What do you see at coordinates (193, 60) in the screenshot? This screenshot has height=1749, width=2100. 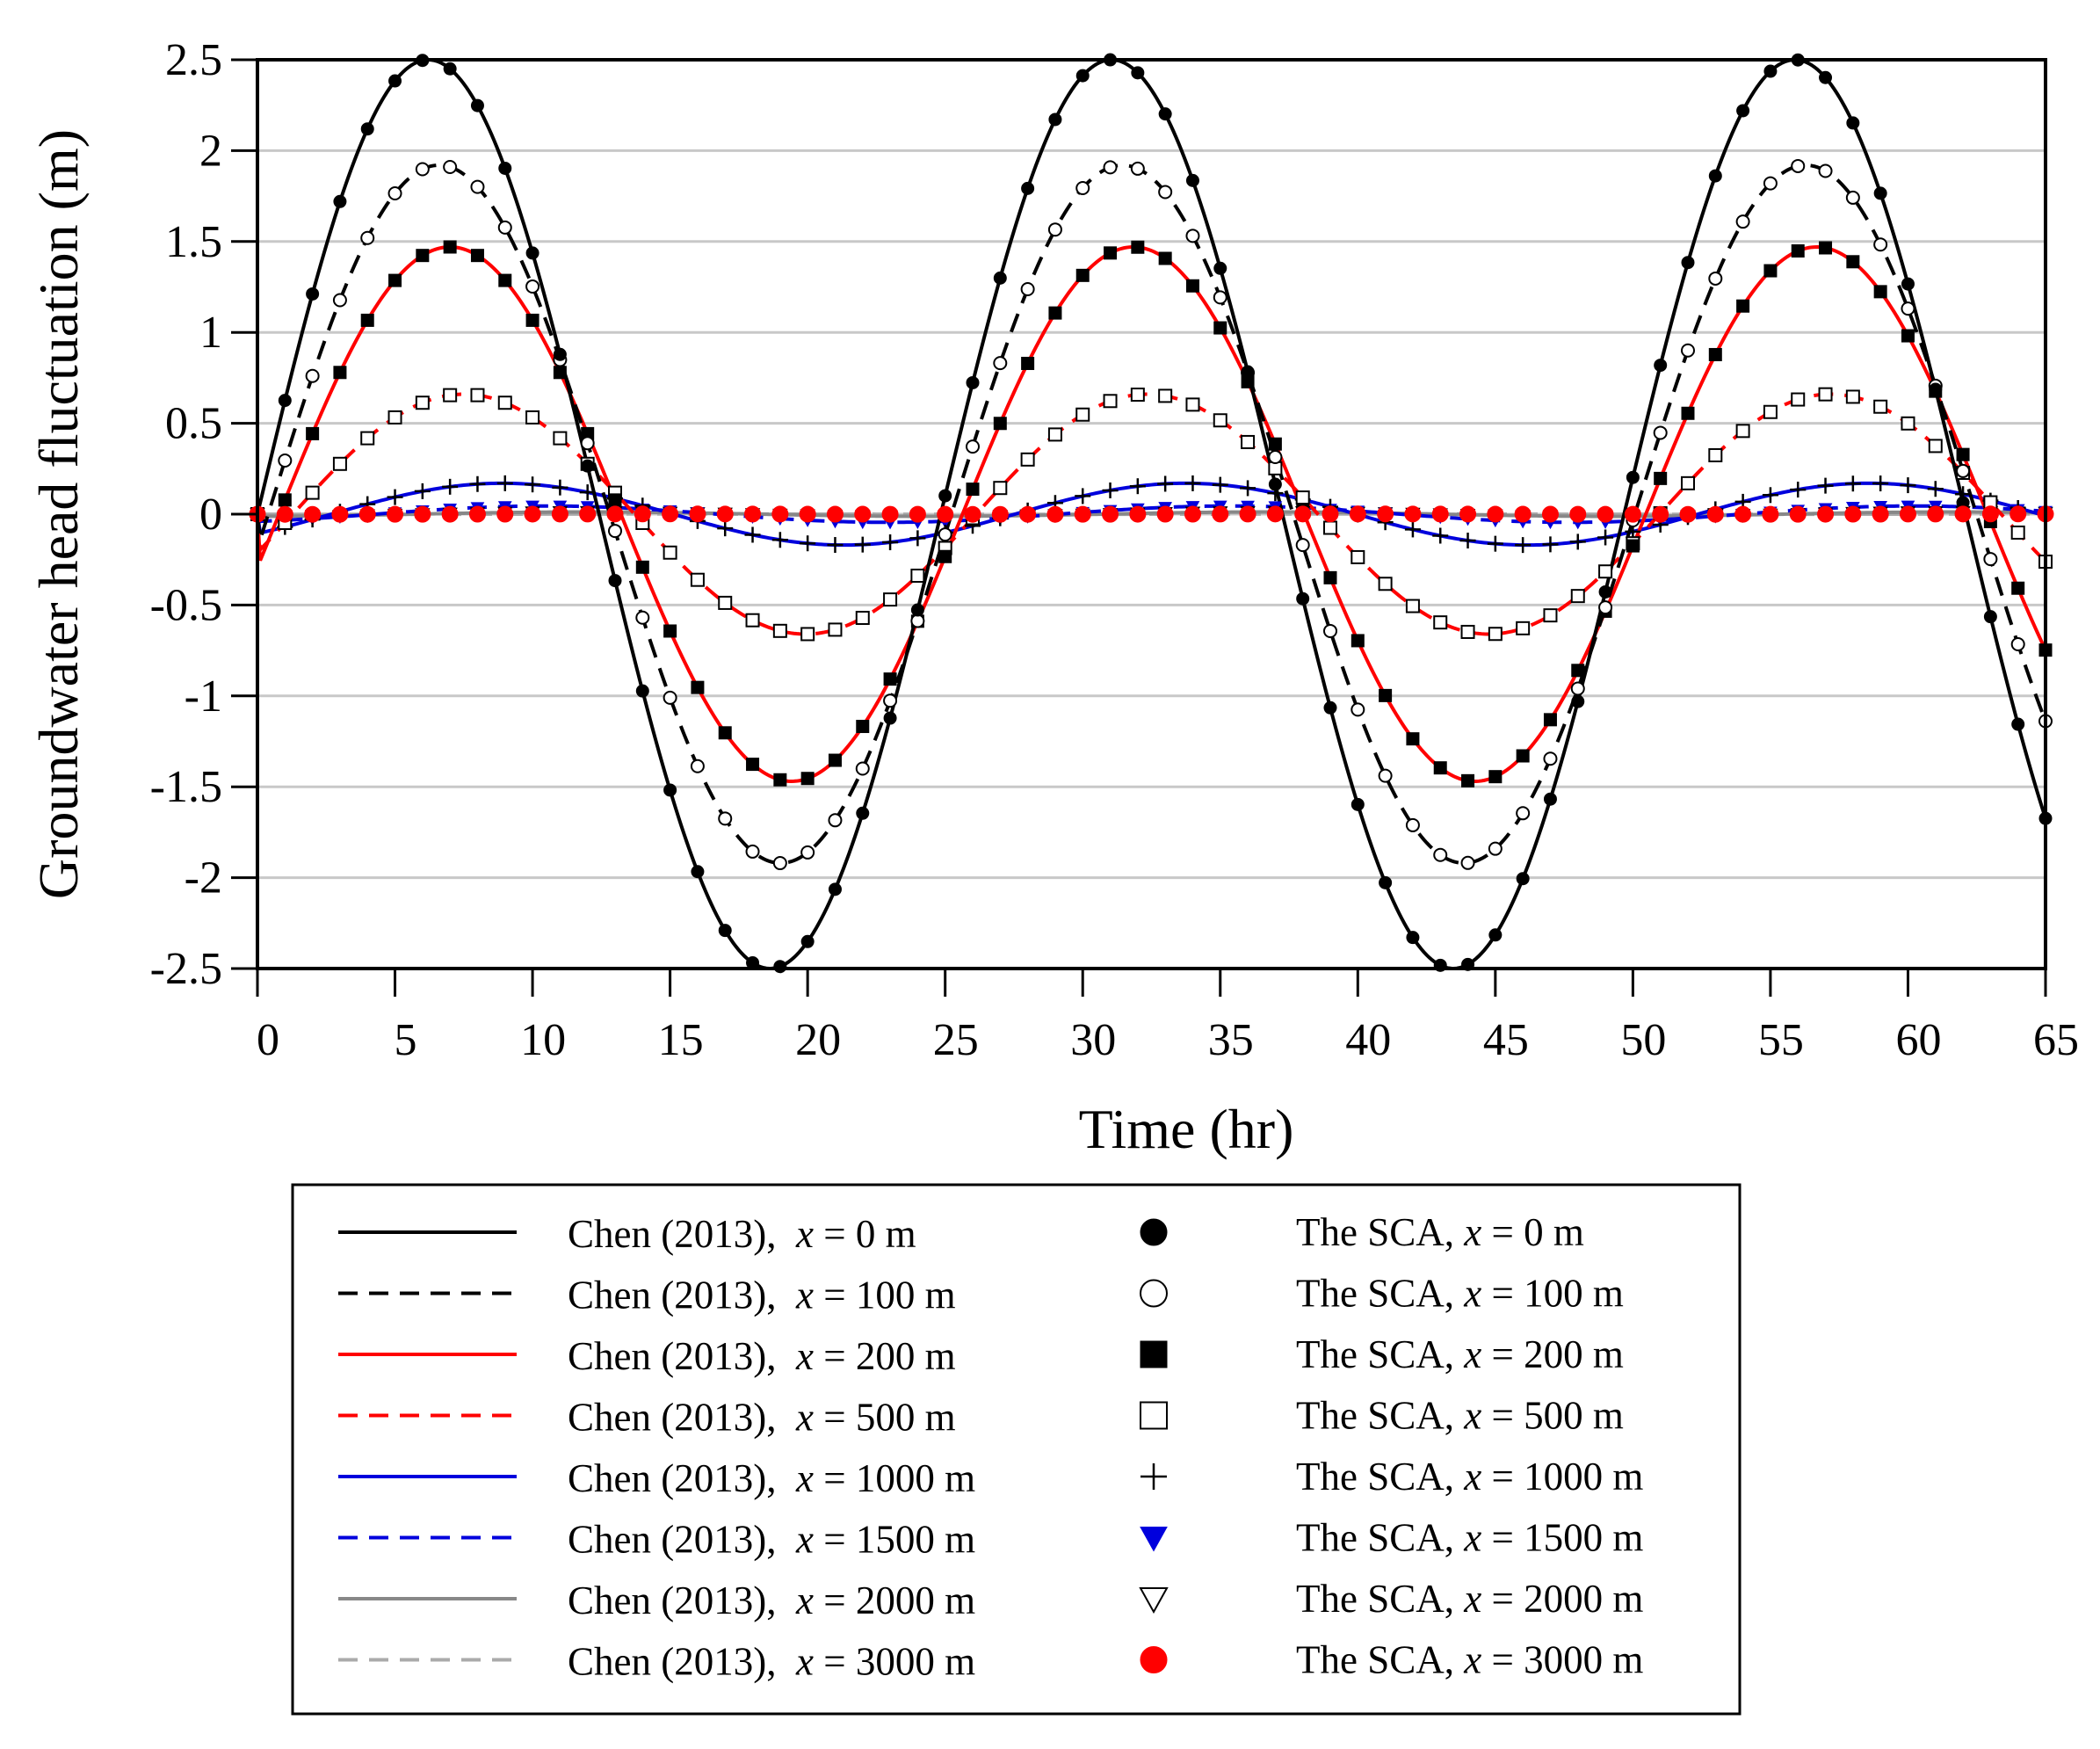 I see `y-tick-label: 2.5` at bounding box center [193, 60].